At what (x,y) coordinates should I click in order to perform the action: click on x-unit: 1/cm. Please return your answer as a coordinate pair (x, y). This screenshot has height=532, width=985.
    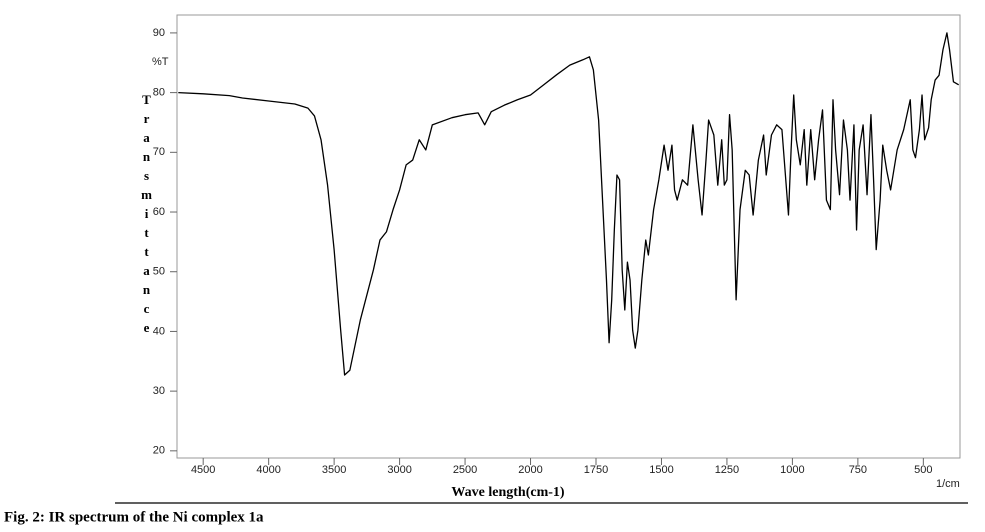
    Looking at the image, I should click on (948, 484).